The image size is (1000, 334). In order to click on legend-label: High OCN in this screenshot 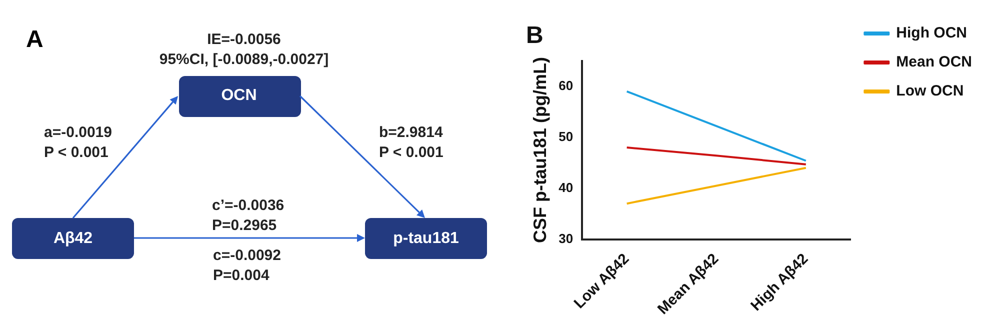, I will do `click(931, 33)`.